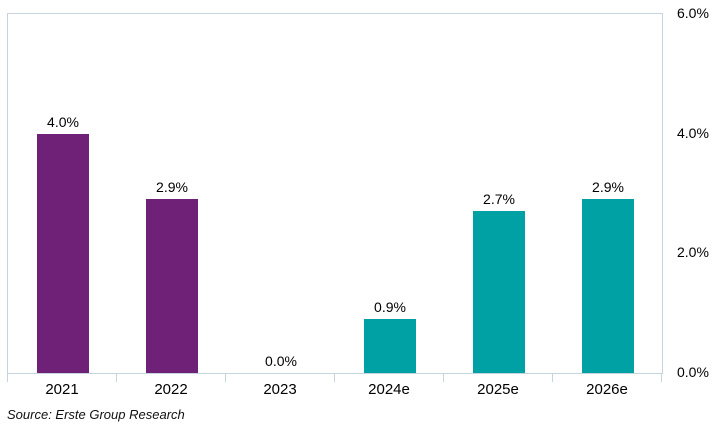  I want to click on value-label-2021: 4.0%, so click(63, 122).